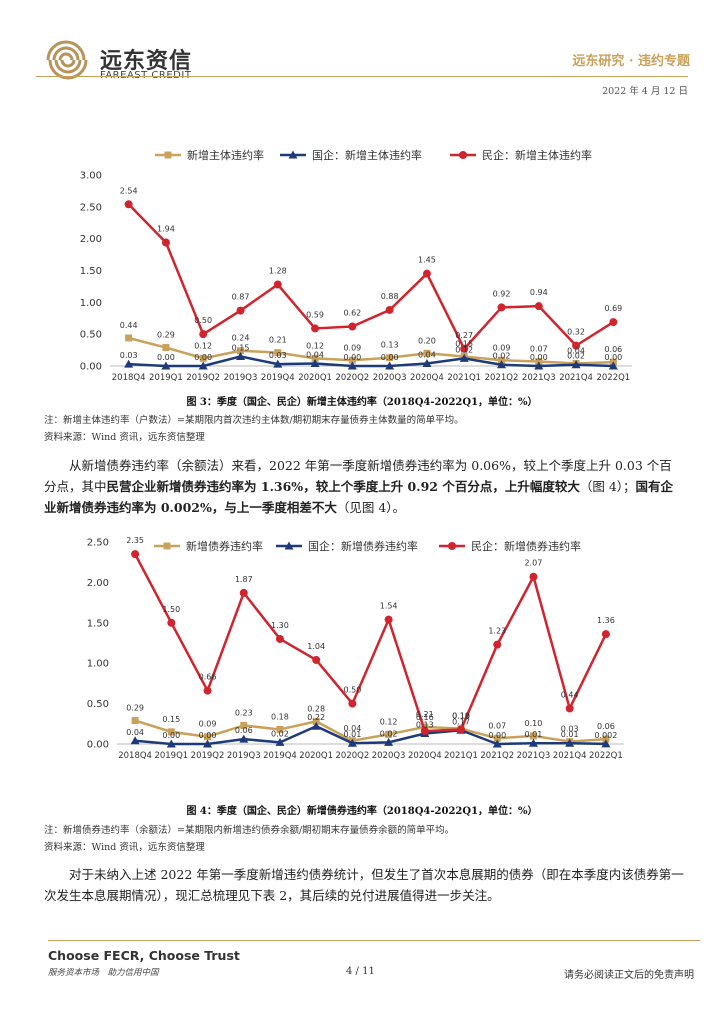 The width and height of the screenshot is (724, 1024). I want to click on brand-name-en: FAREAST CREDIT, so click(145, 75).